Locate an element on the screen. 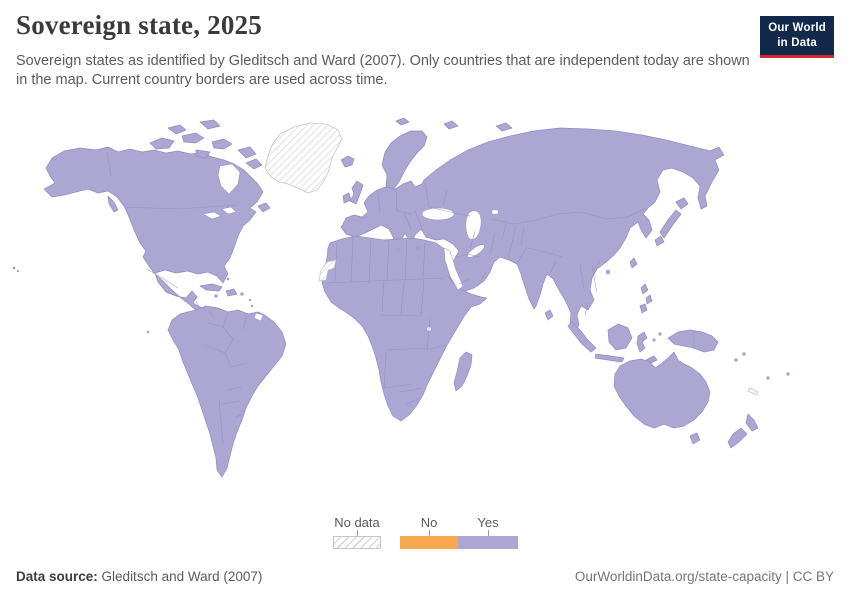 The image size is (850, 600). sri-lanka is located at coordinates (549, 315).